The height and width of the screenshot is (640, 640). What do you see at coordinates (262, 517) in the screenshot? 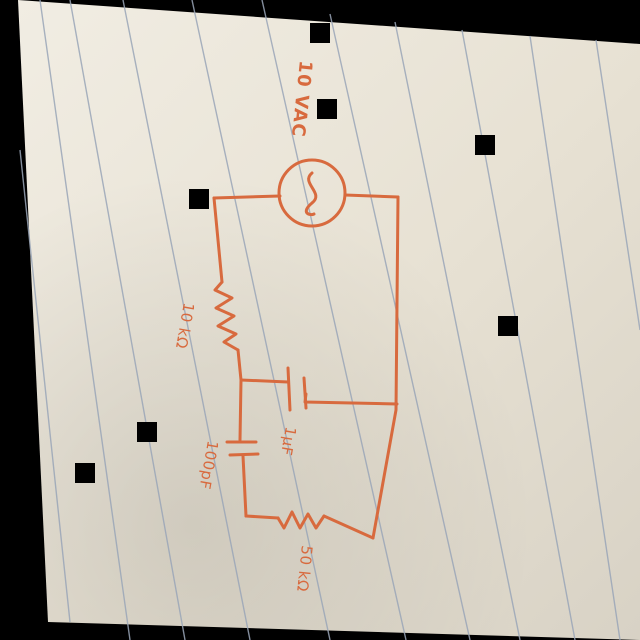
I see `bottom-wire-left` at bounding box center [262, 517].